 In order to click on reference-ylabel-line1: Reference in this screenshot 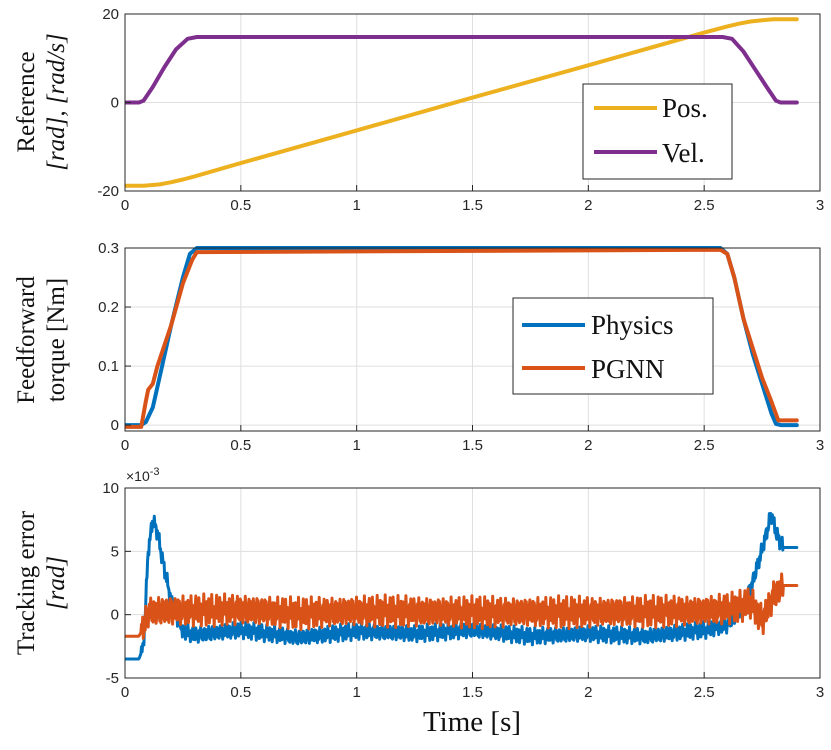, I will do `click(26, 101)`.